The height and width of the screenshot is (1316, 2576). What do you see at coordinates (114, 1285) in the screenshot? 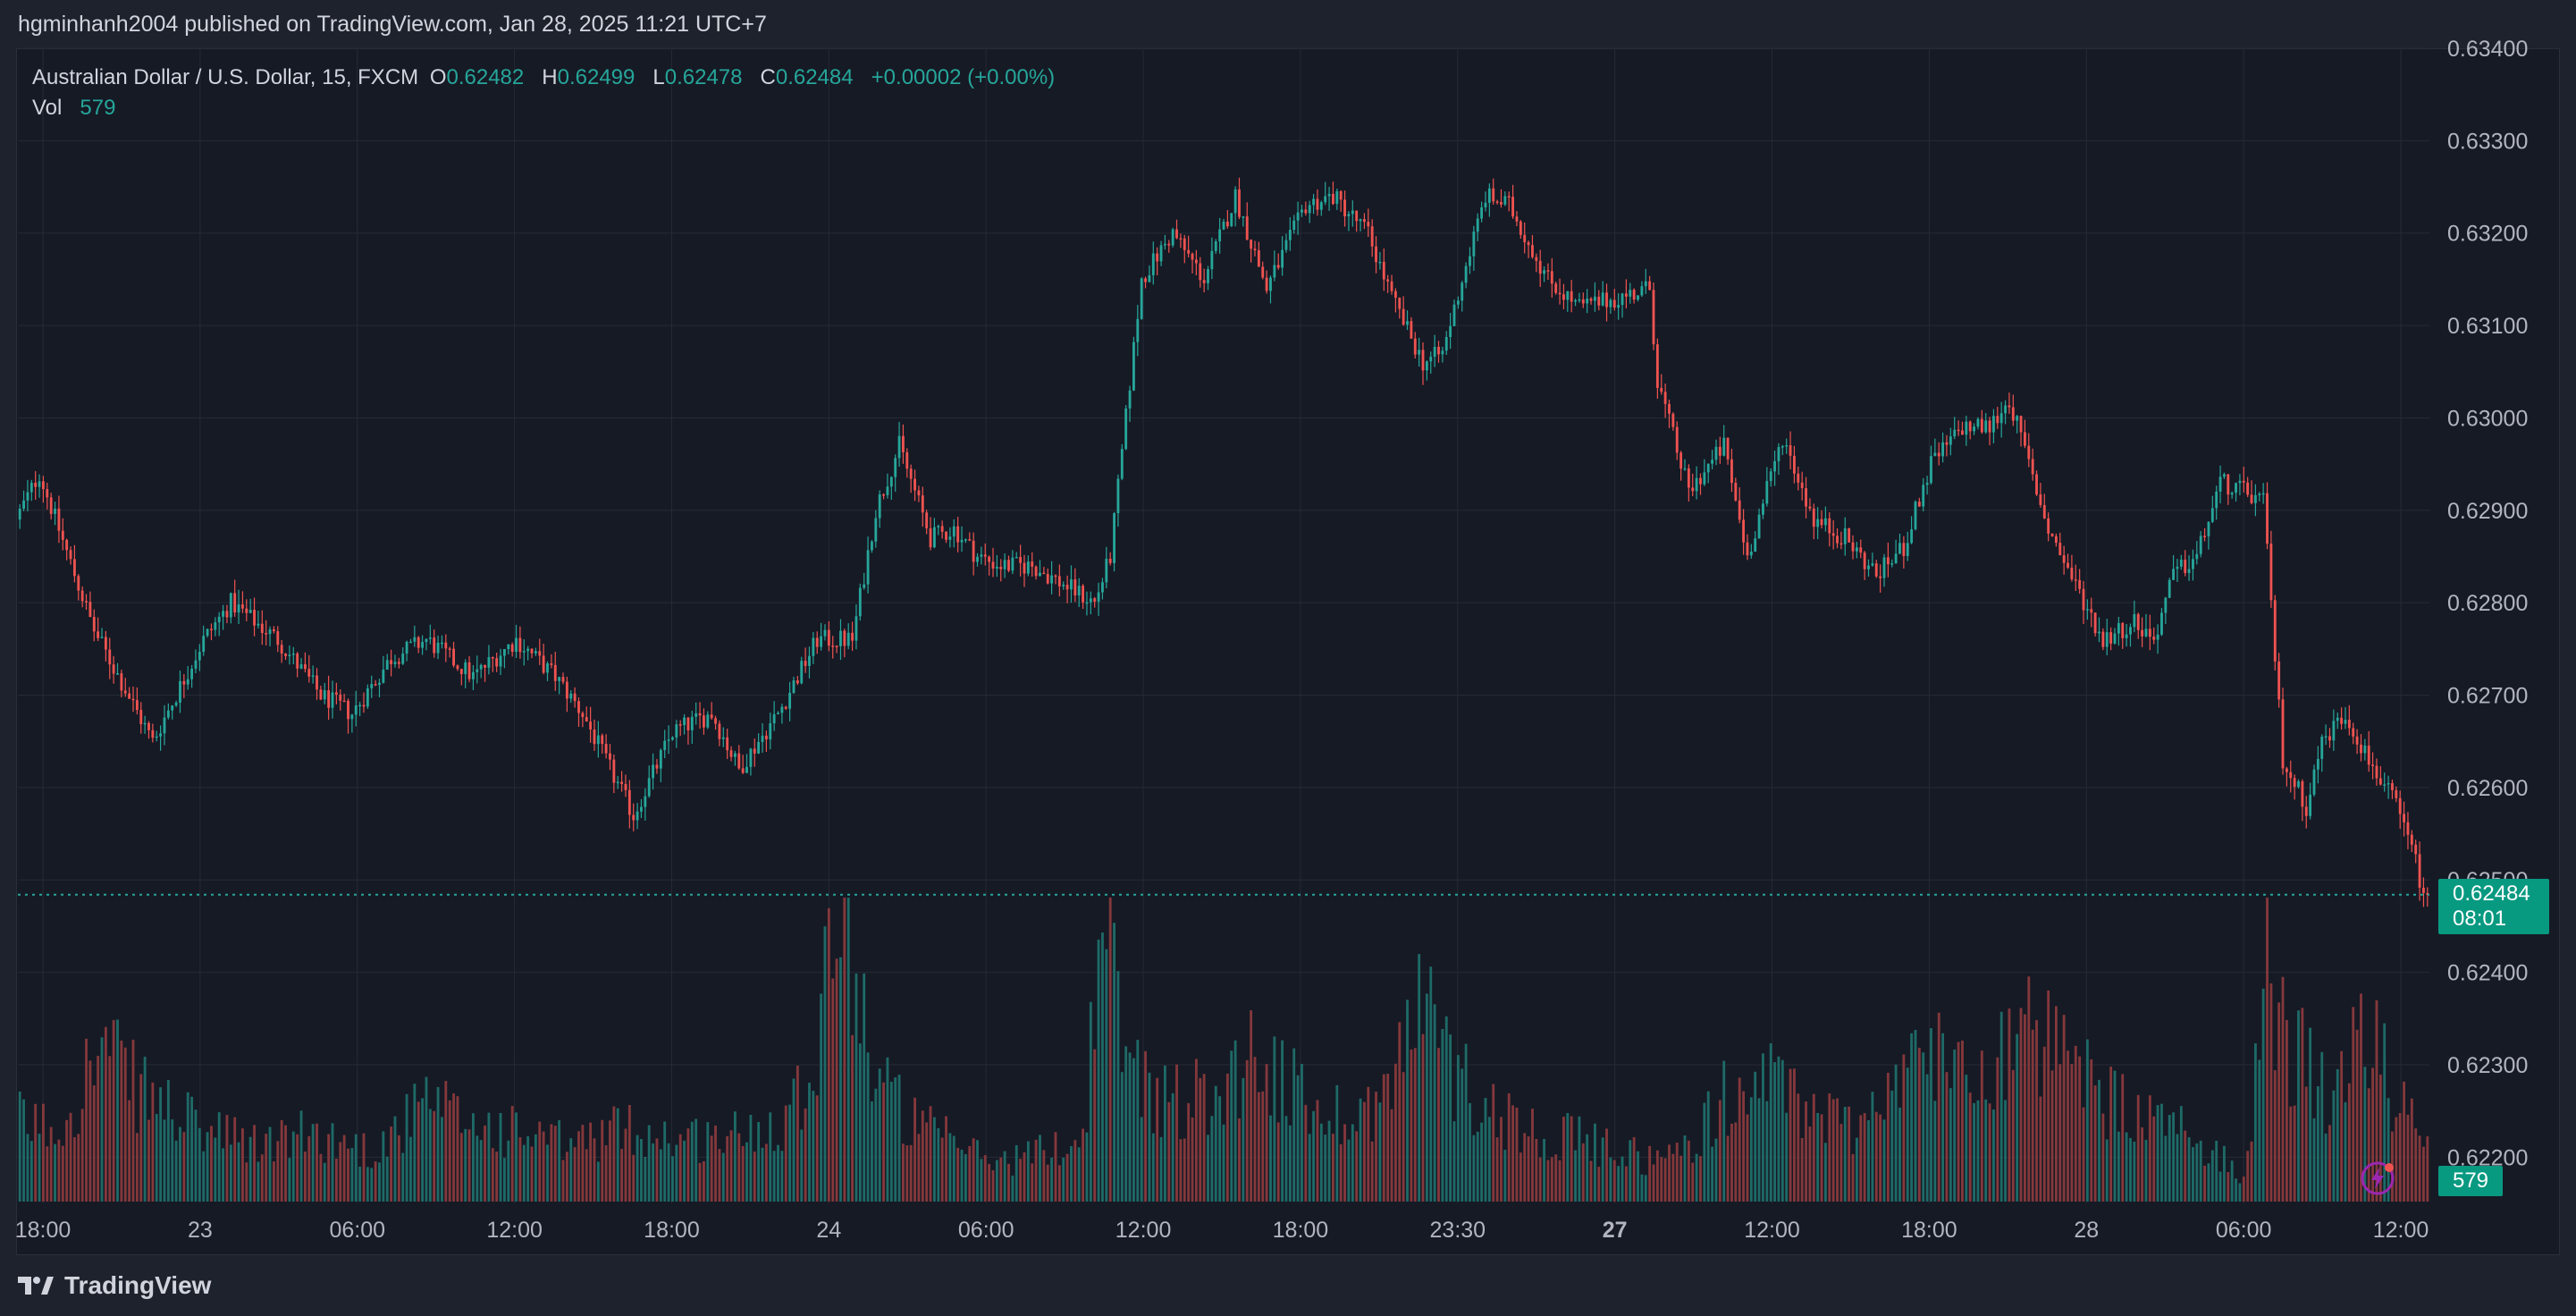
I see `footer-brand: TradingView` at bounding box center [114, 1285].